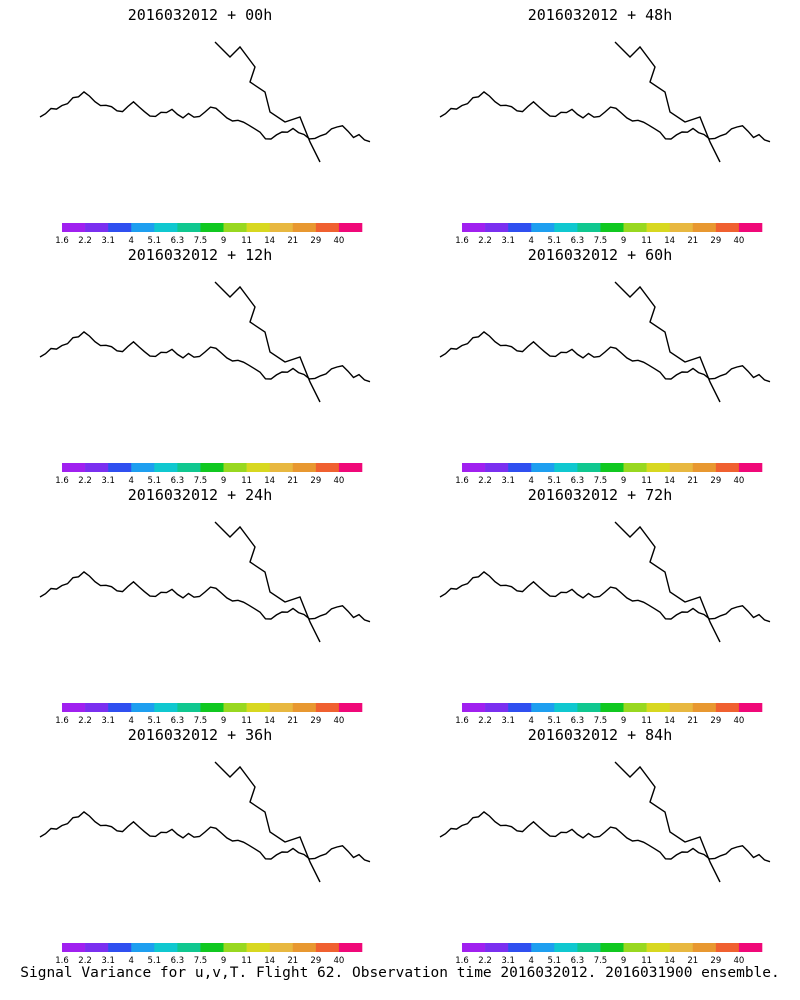 The width and height of the screenshot is (800, 1000). I want to click on colorbar-tick-label: 7.5, so click(601, 241).